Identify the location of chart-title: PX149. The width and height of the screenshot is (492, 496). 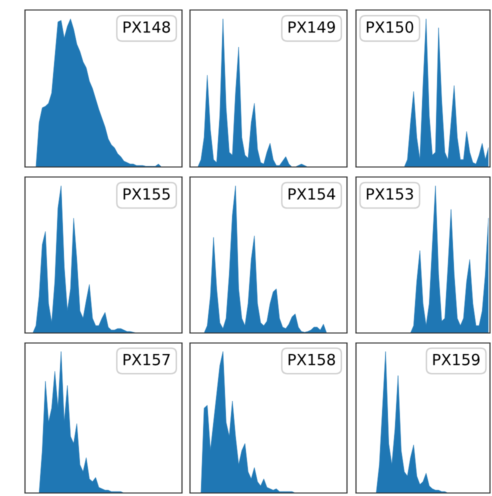
(311, 27).